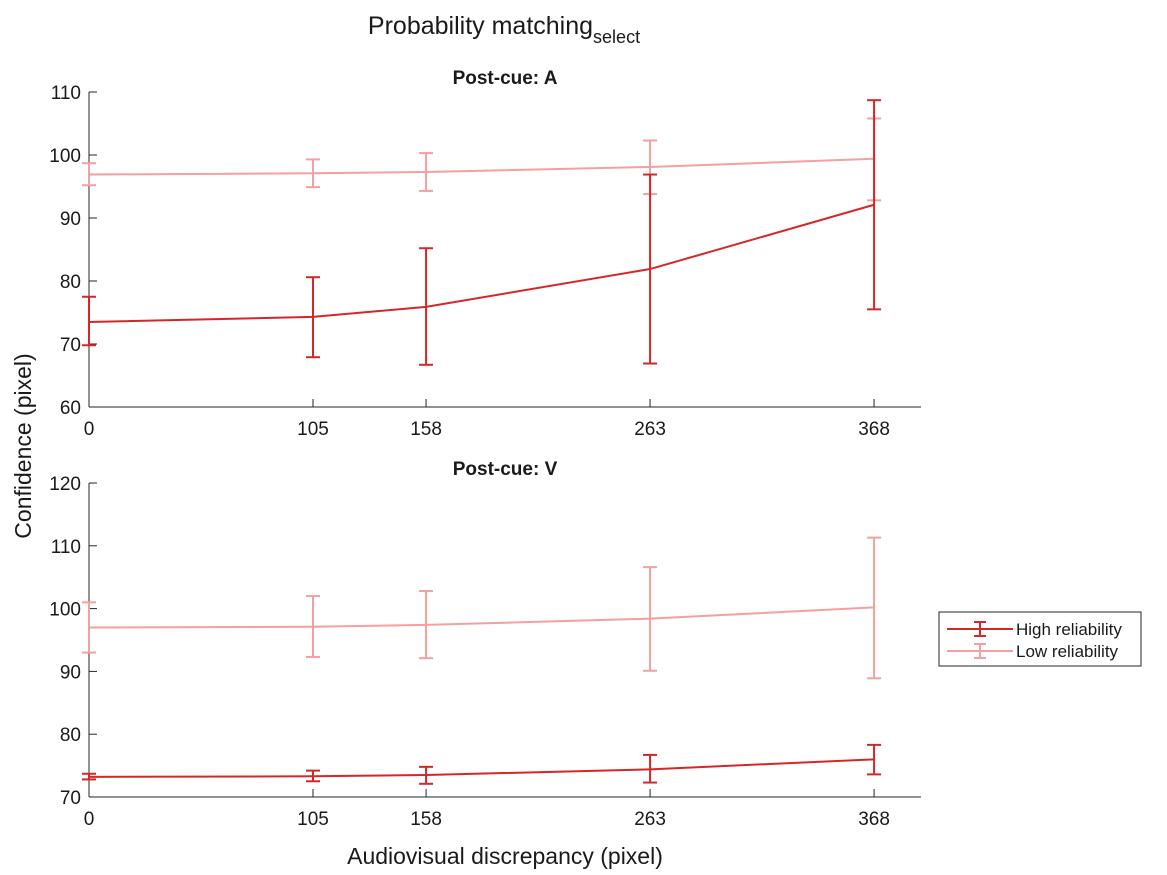 Image resolution: width=1167 pixels, height=875 pixels. Describe the element at coordinates (505, 78) in the screenshot. I see `panel-title: Post-cue: A` at that location.